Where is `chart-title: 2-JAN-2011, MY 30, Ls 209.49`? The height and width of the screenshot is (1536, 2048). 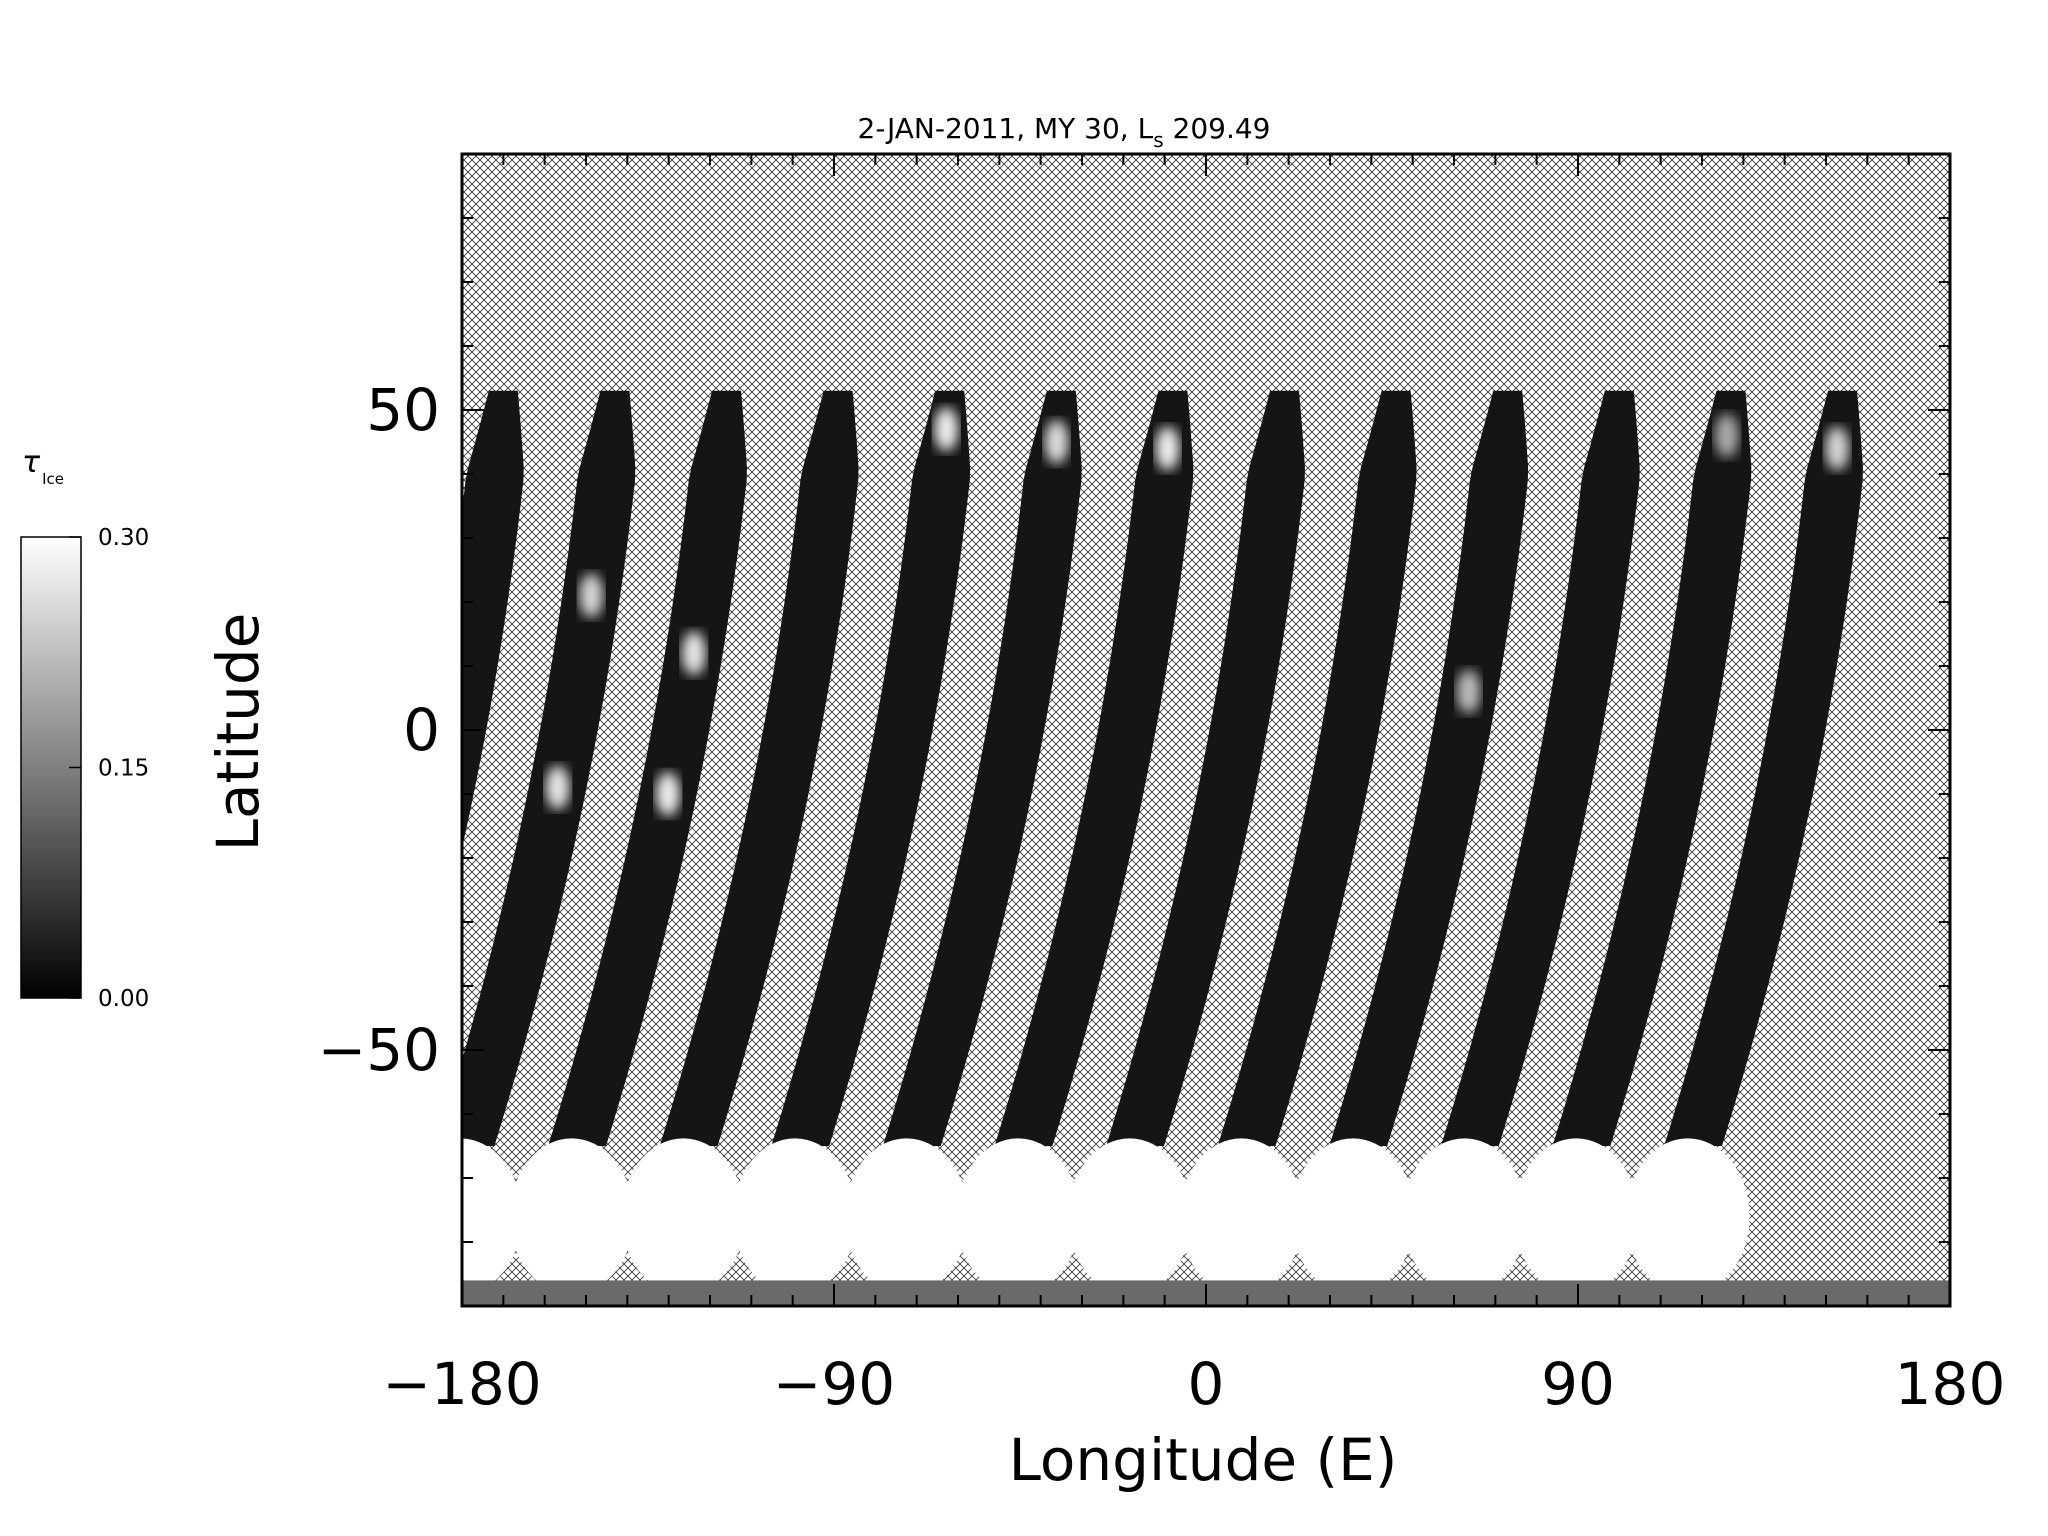
chart-title: 2-JAN-2011, MY 30, Ls 209.49 is located at coordinates (1064, 132).